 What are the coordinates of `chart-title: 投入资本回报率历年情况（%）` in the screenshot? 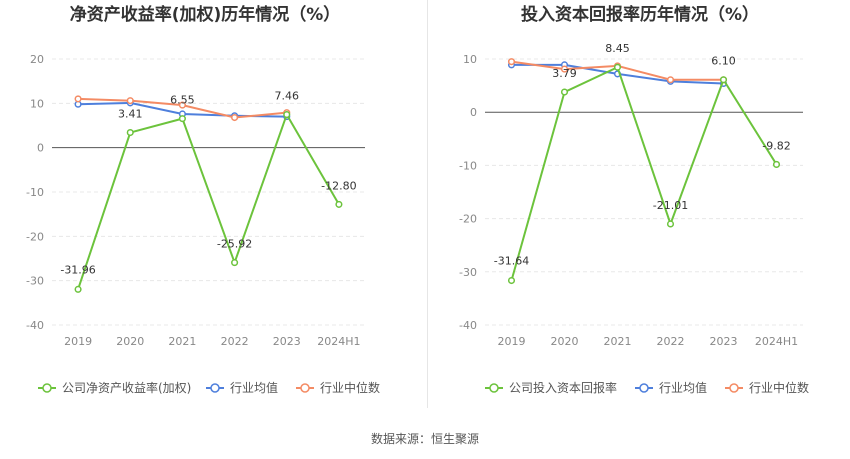 It's located at (640, 14).